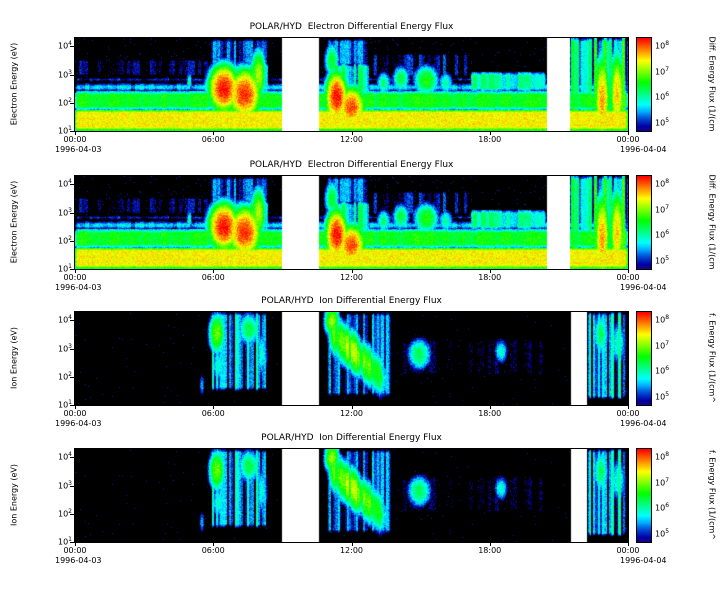  Describe the element at coordinates (712, 84) in the screenshot. I see `colorbar-label: Diff. Energy Flux (1/(cm` at that location.